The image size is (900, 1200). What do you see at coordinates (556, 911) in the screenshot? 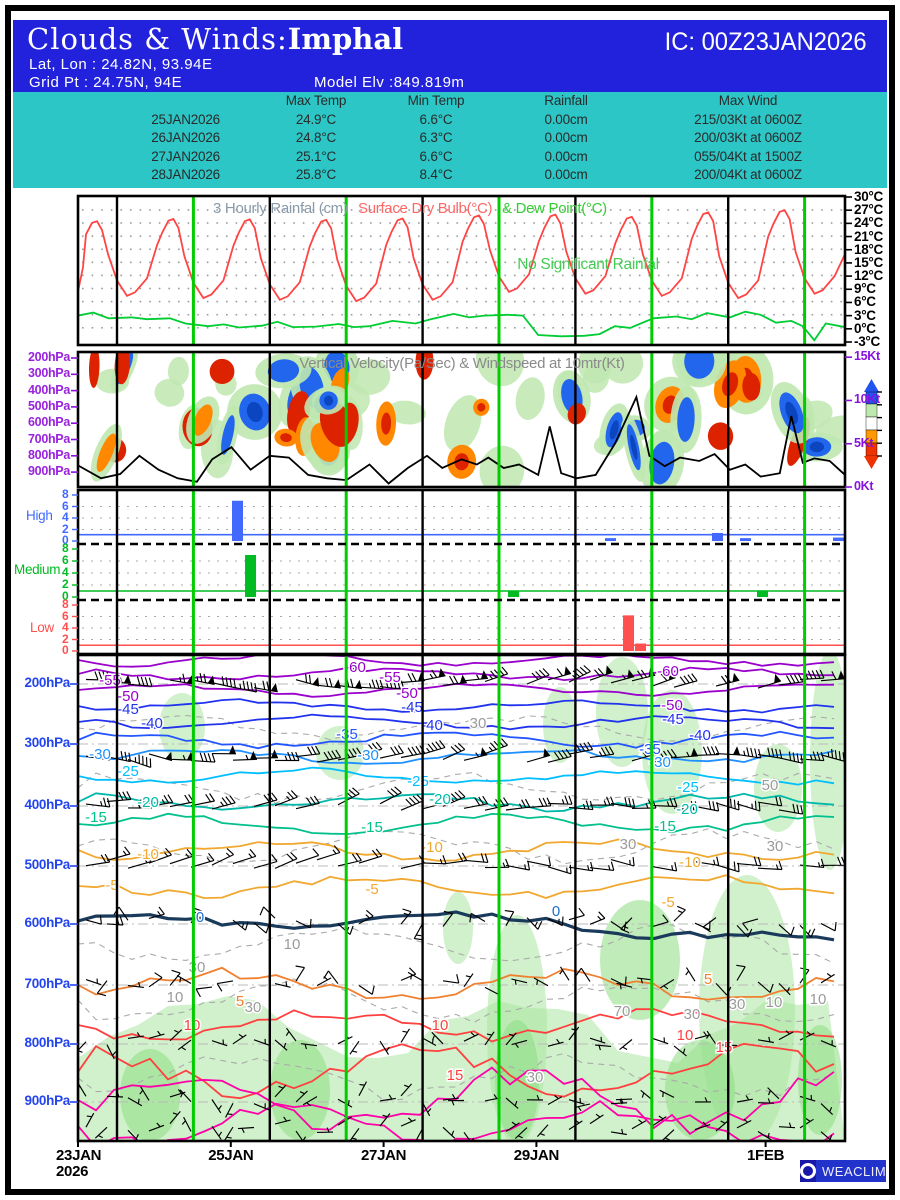
I see `contour-label: 0` at bounding box center [556, 911].